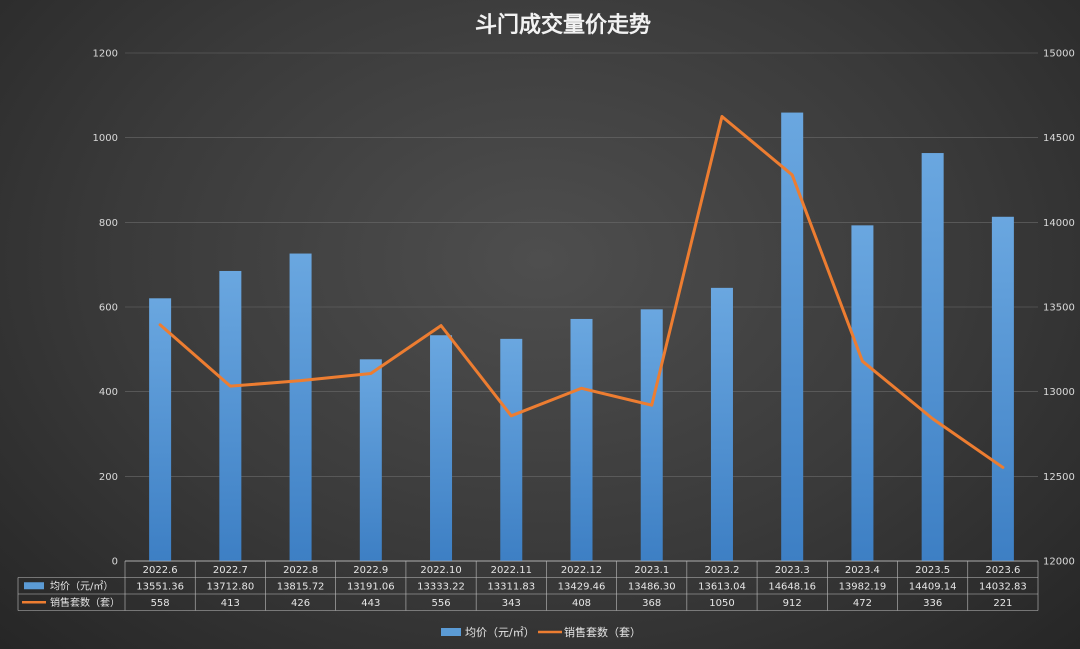  What do you see at coordinates (160, 603) in the screenshot?
I see `table-cell: 558` at bounding box center [160, 603].